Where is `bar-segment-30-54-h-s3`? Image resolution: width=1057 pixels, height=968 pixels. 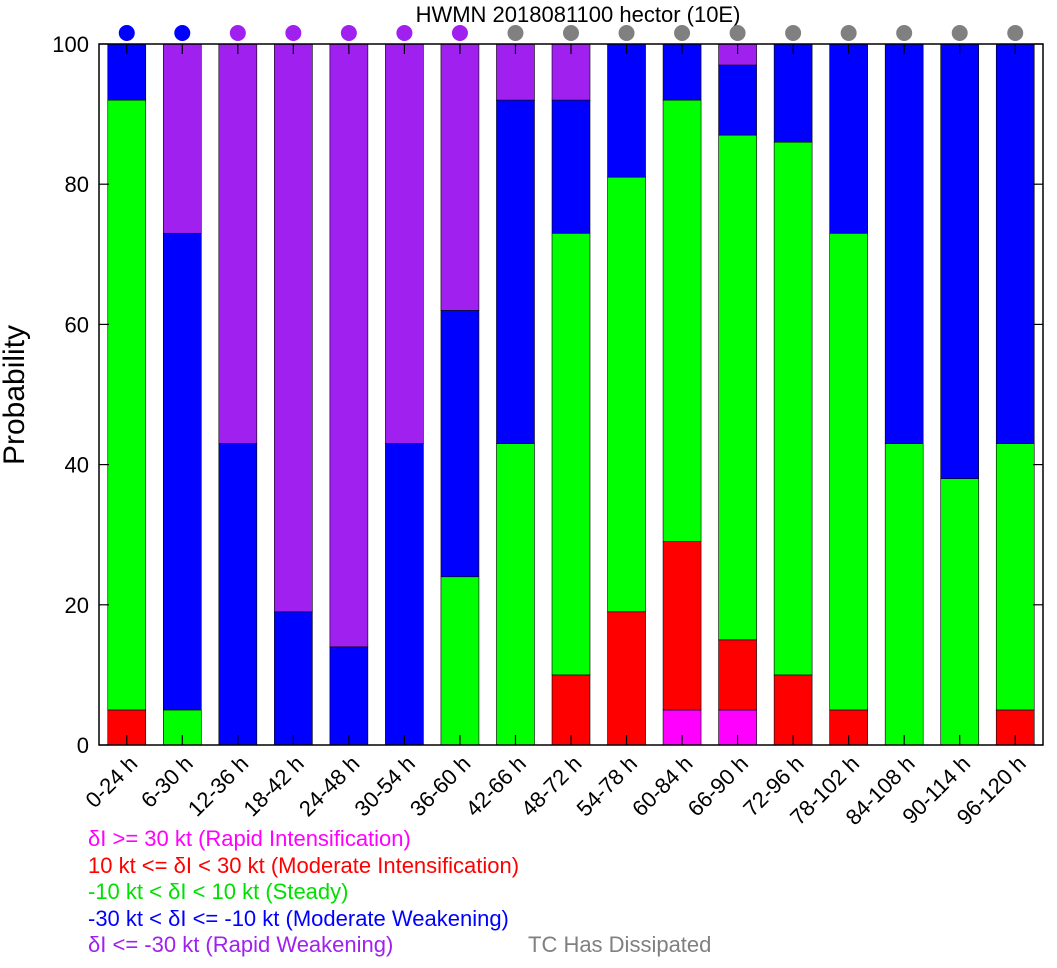 bar-segment-30-54-h-s3 is located at coordinates (404, 594).